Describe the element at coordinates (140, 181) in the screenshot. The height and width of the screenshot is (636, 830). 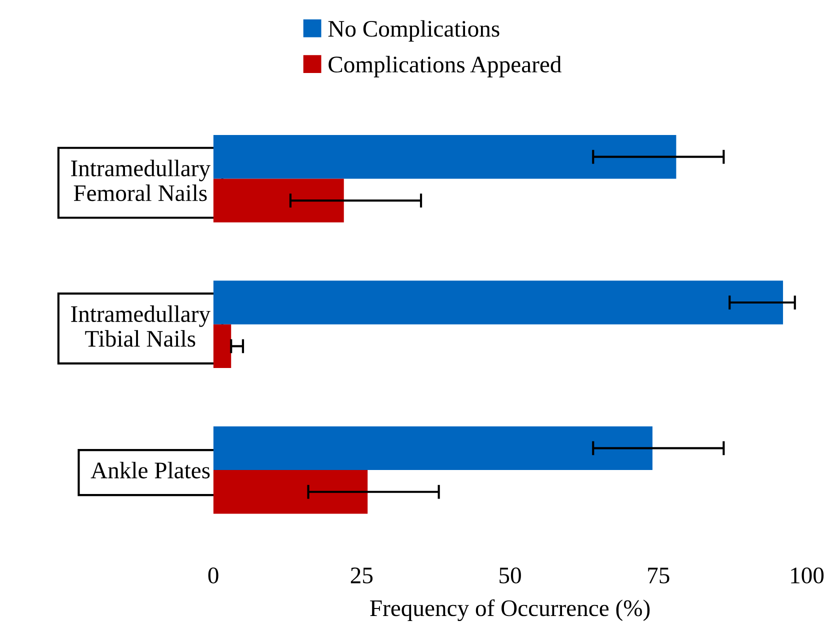
I see `y-tick-label: Intramedullary Femoral Nails` at that location.